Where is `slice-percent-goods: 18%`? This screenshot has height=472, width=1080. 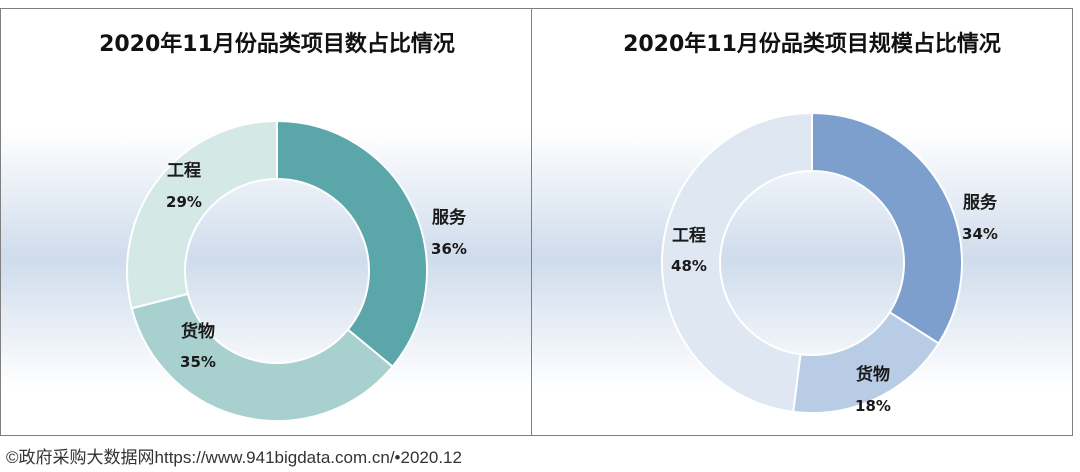
slice-percent-goods: 18% is located at coordinates (873, 406).